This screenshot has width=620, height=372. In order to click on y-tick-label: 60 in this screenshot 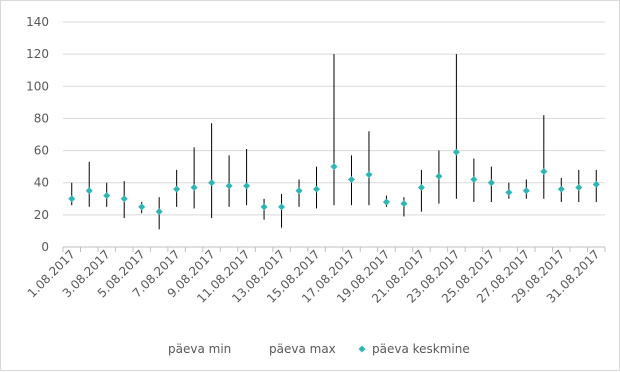, I will do `click(41, 151)`.